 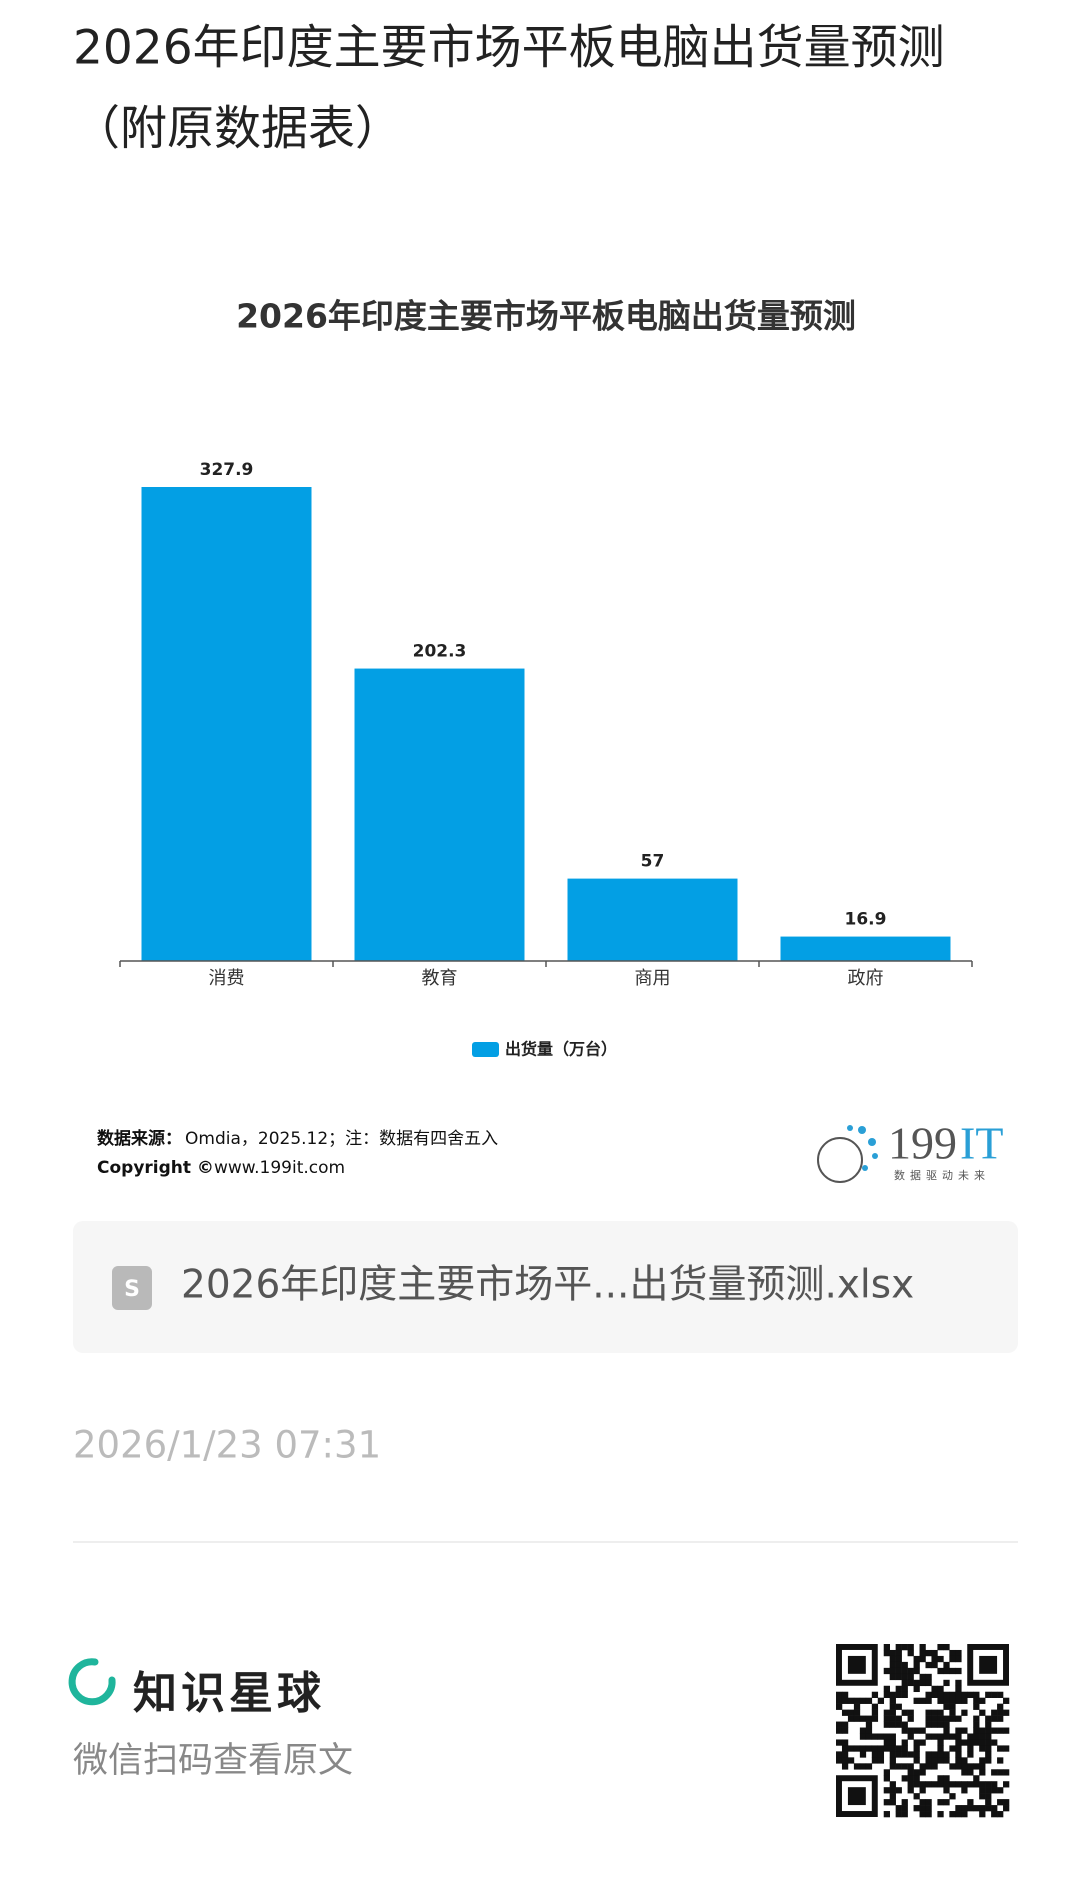 I want to click on attachment-name: 2026年印度主要市场平...出货量预测.xlsx, so click(x=547, y=1285).